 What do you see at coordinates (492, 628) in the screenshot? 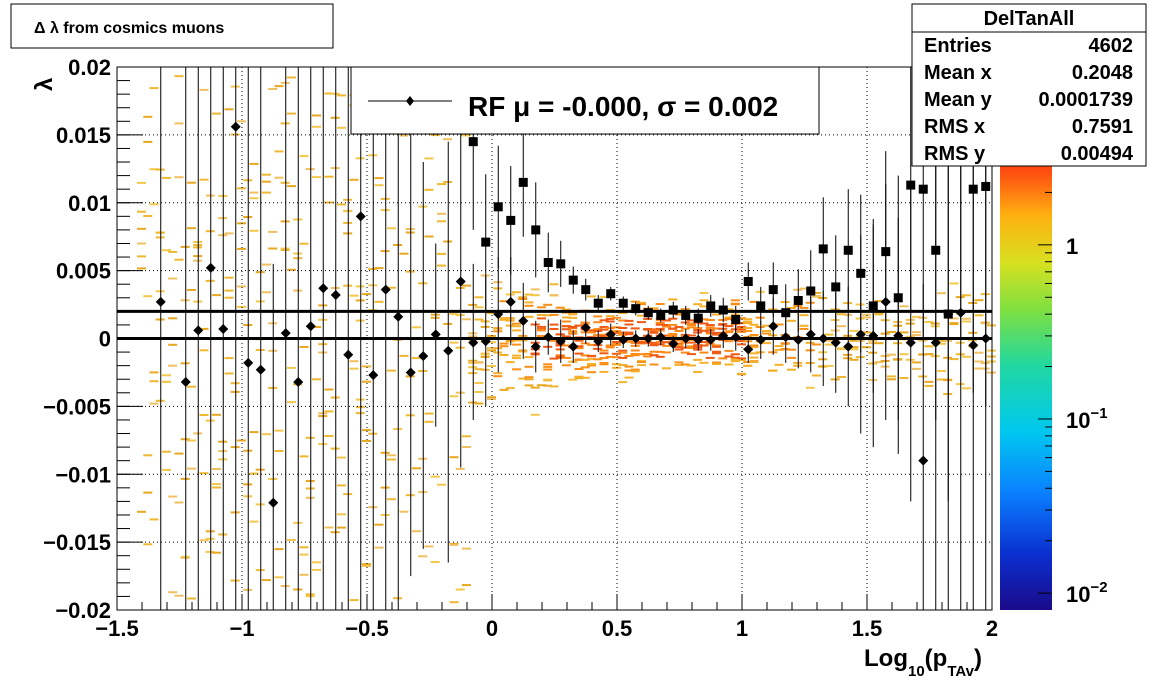
I see `x-tick-label: 0` at bounding box center [492, 628].